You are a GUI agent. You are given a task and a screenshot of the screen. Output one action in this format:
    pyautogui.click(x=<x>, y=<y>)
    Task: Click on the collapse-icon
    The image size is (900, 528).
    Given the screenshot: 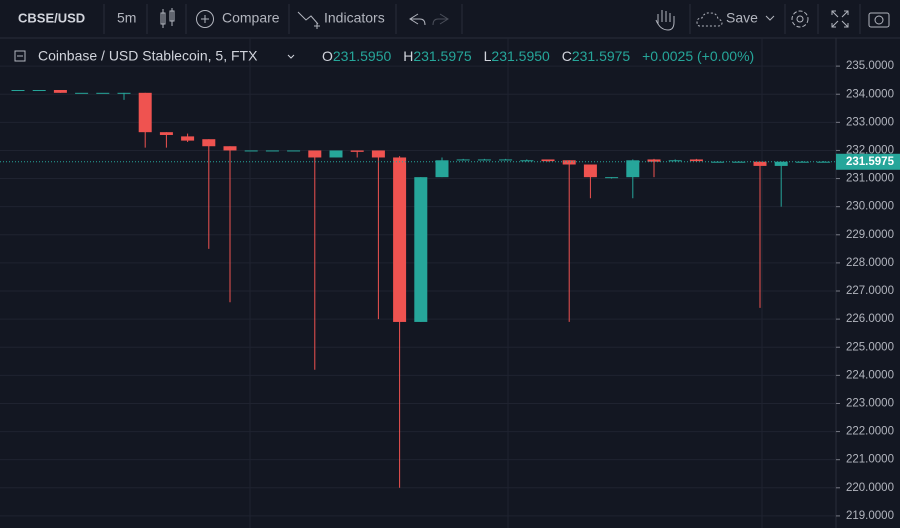 What is the action you would take?
    pyautogui.click(x=20, y=56)
    